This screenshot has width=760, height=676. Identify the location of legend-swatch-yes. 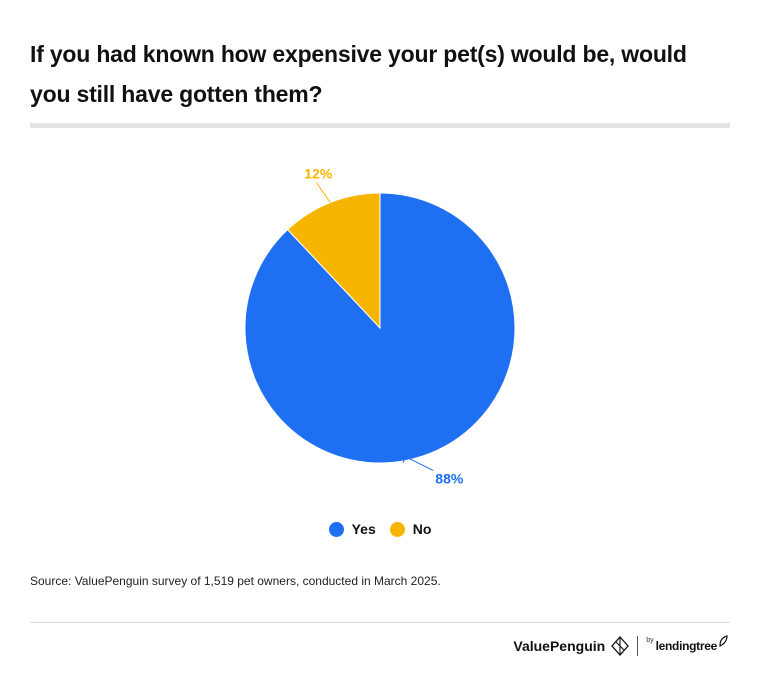
(336, 529).